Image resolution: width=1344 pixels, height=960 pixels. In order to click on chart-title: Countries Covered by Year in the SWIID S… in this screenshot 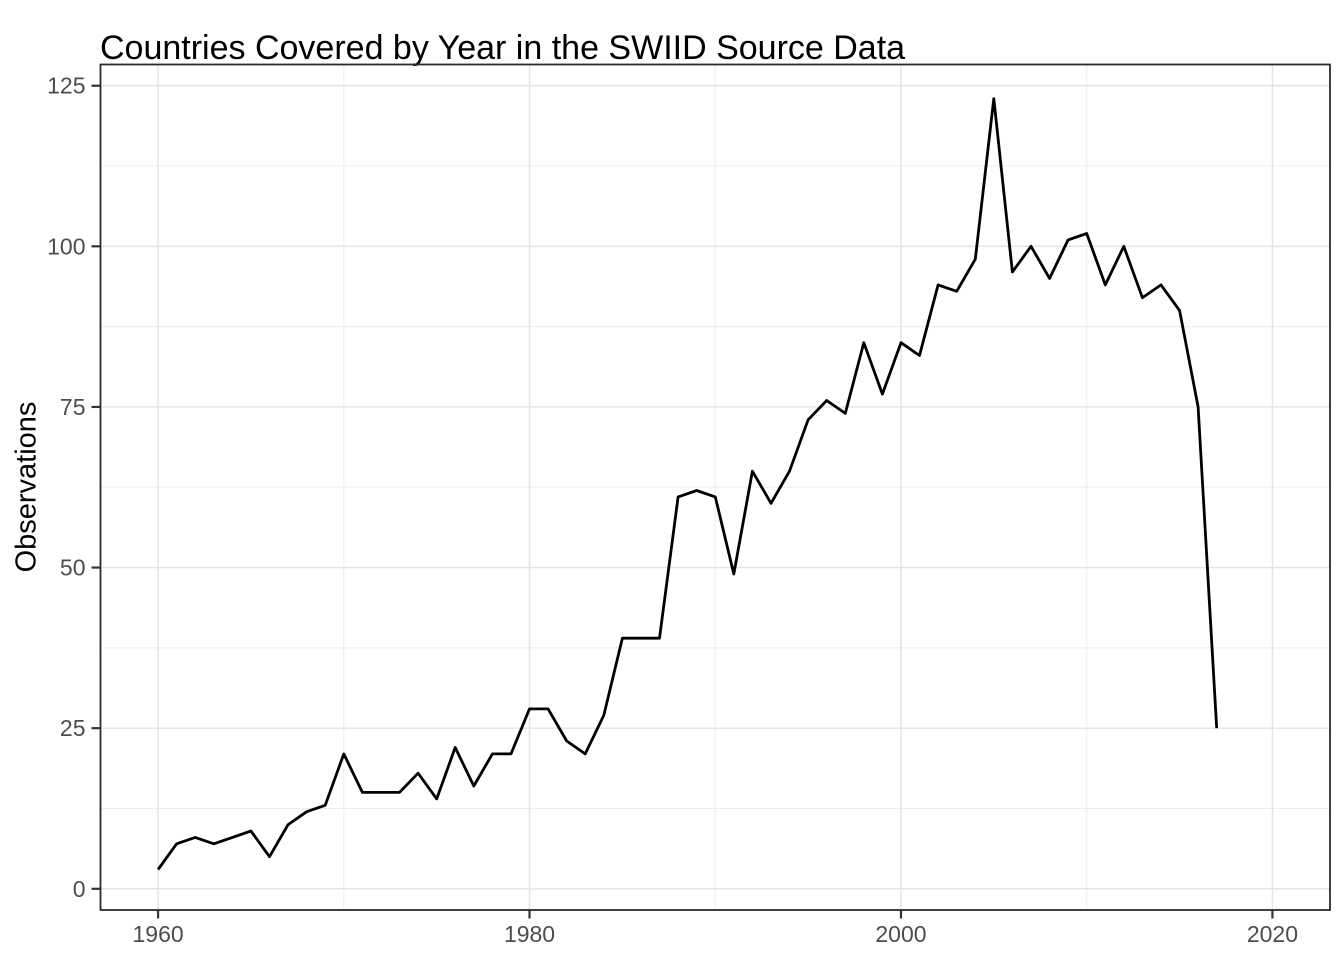, I will do `click(503, 47)`.